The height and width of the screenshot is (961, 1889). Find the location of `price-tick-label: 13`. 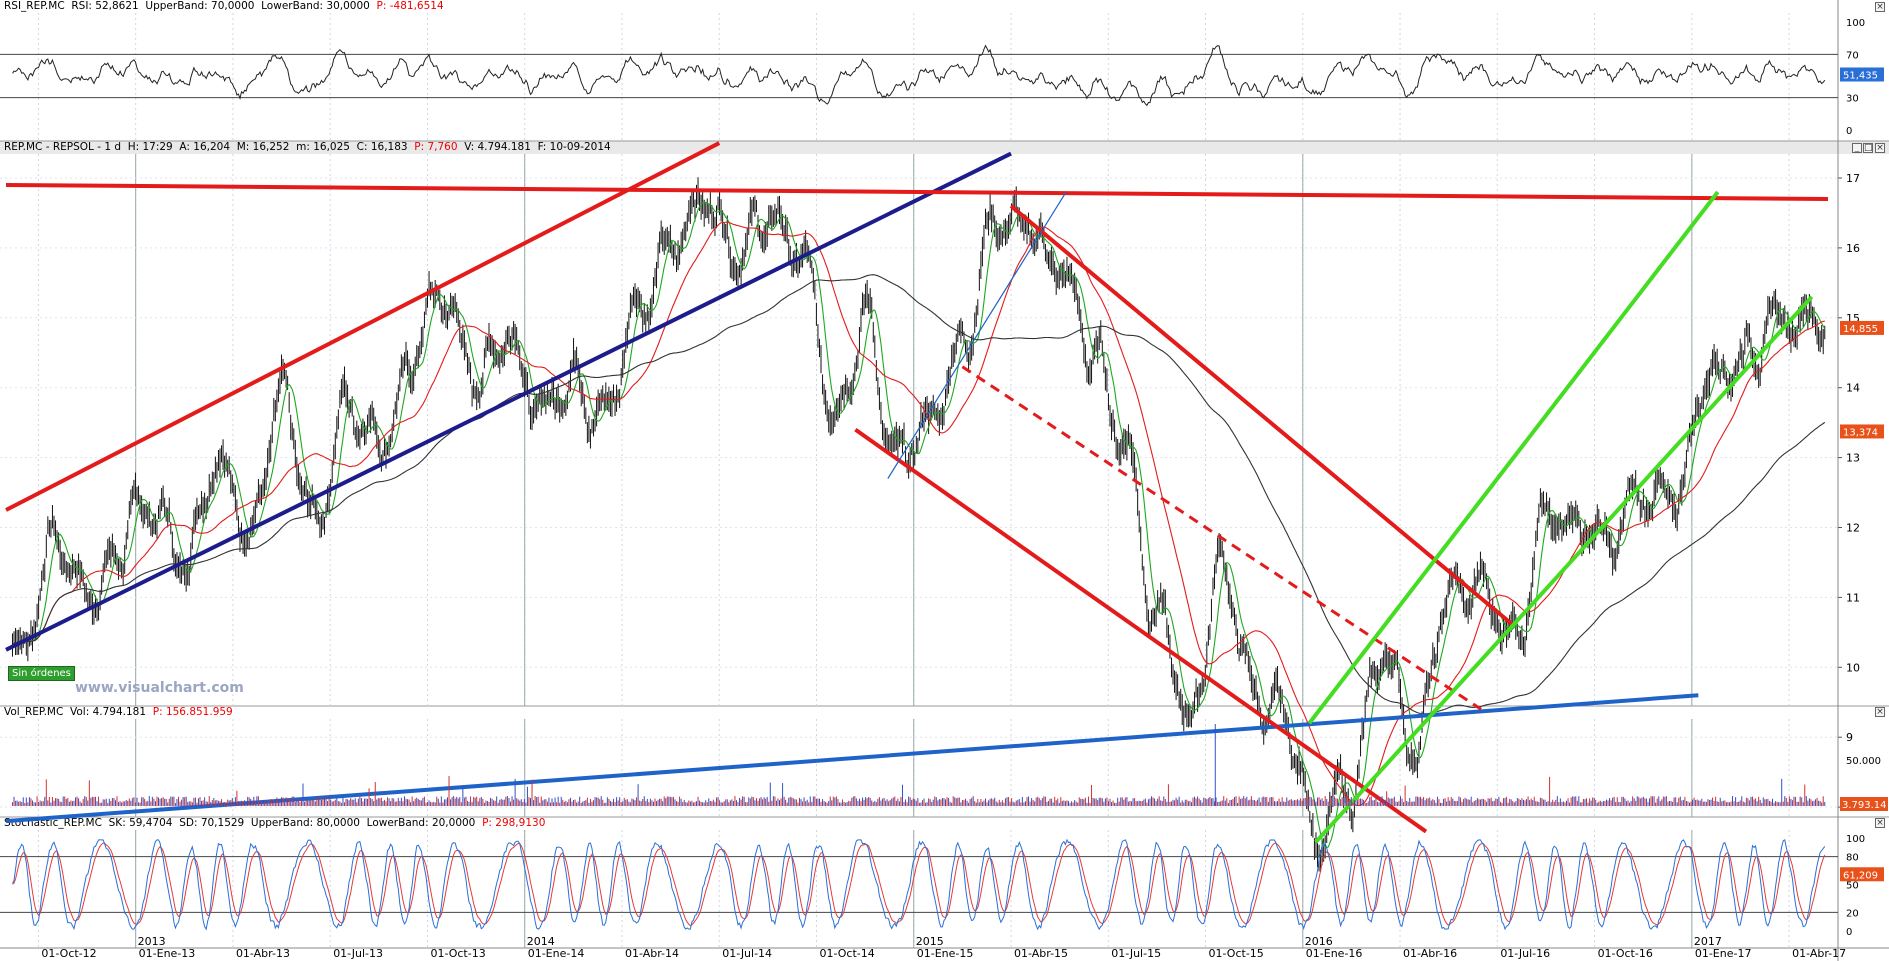

price-tick-label: 13 is located at coordinates (1853, 458).